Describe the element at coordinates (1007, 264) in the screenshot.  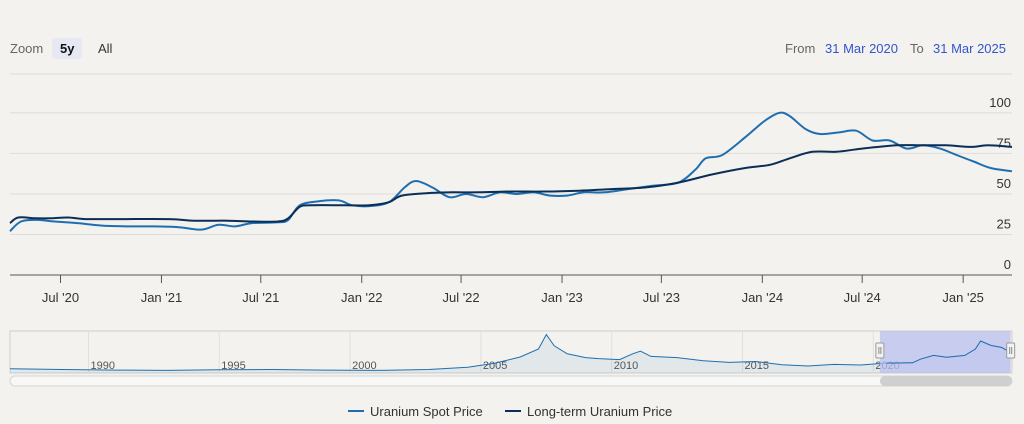
I see `y-tick-label: 0` at that location.